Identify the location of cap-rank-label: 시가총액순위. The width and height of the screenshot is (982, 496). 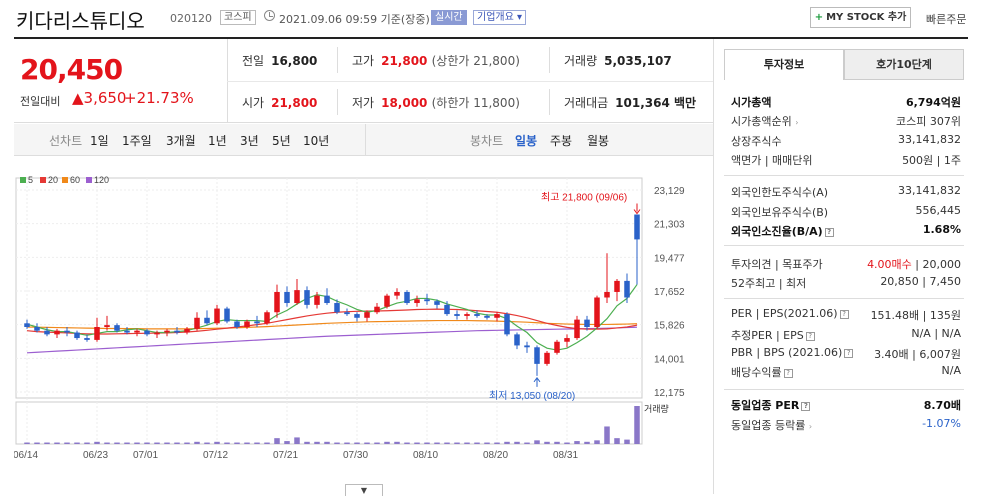
(761, 121).